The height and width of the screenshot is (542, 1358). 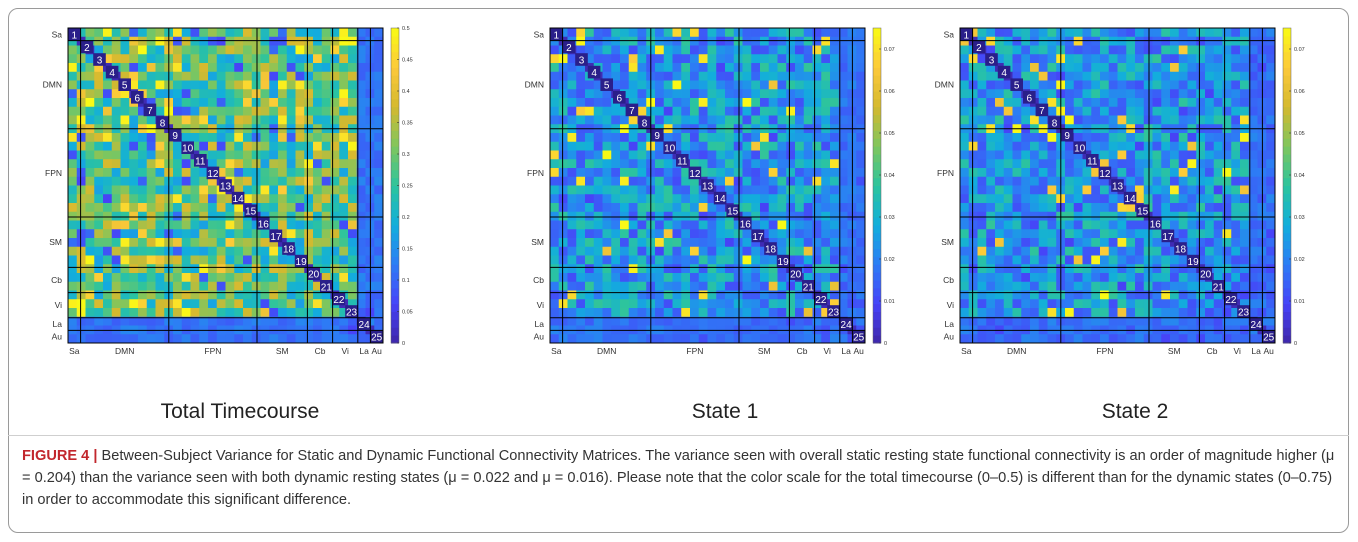 I want to click on x-network-label: FPN, so click(x=212, y=351).